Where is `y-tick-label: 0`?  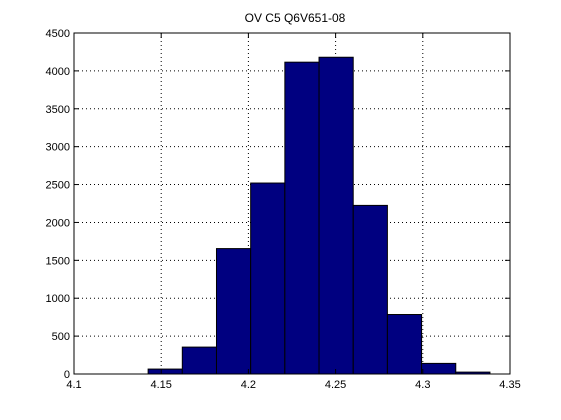 y-tick-label: 0 is located at coordinates (67, 375).